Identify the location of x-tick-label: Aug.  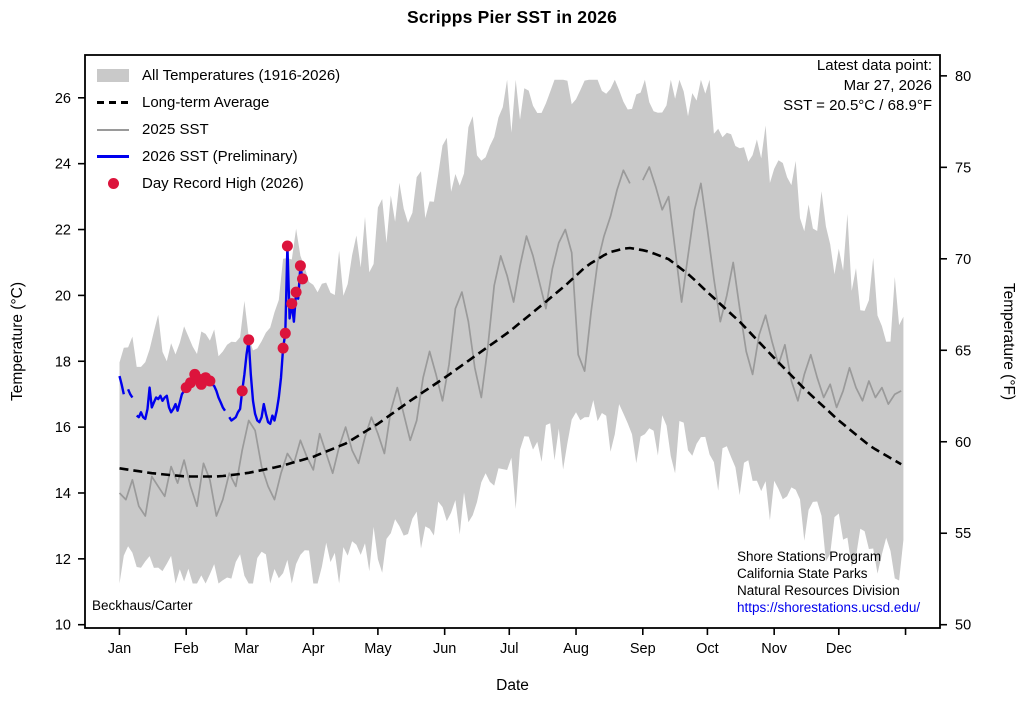
(576, 649).